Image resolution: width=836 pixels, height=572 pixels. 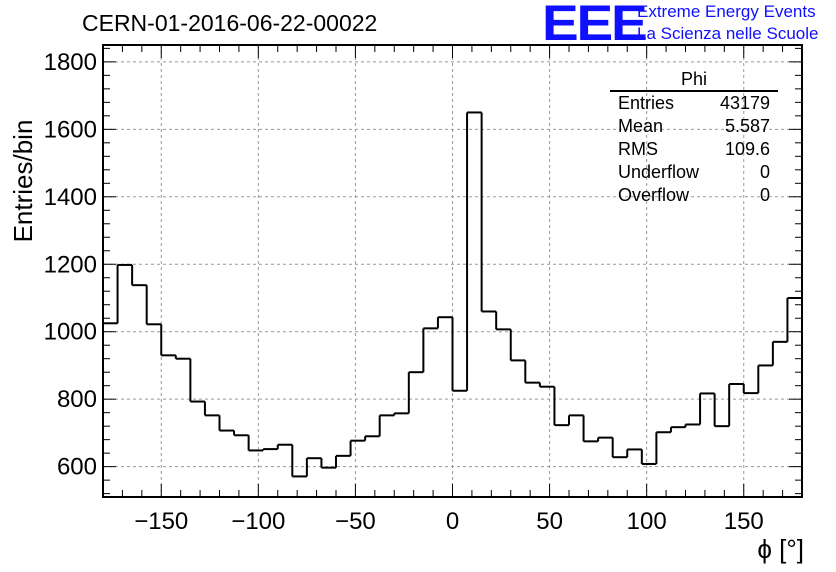 I want to click on stats-value: 109.6, so click(x=747, y=149).